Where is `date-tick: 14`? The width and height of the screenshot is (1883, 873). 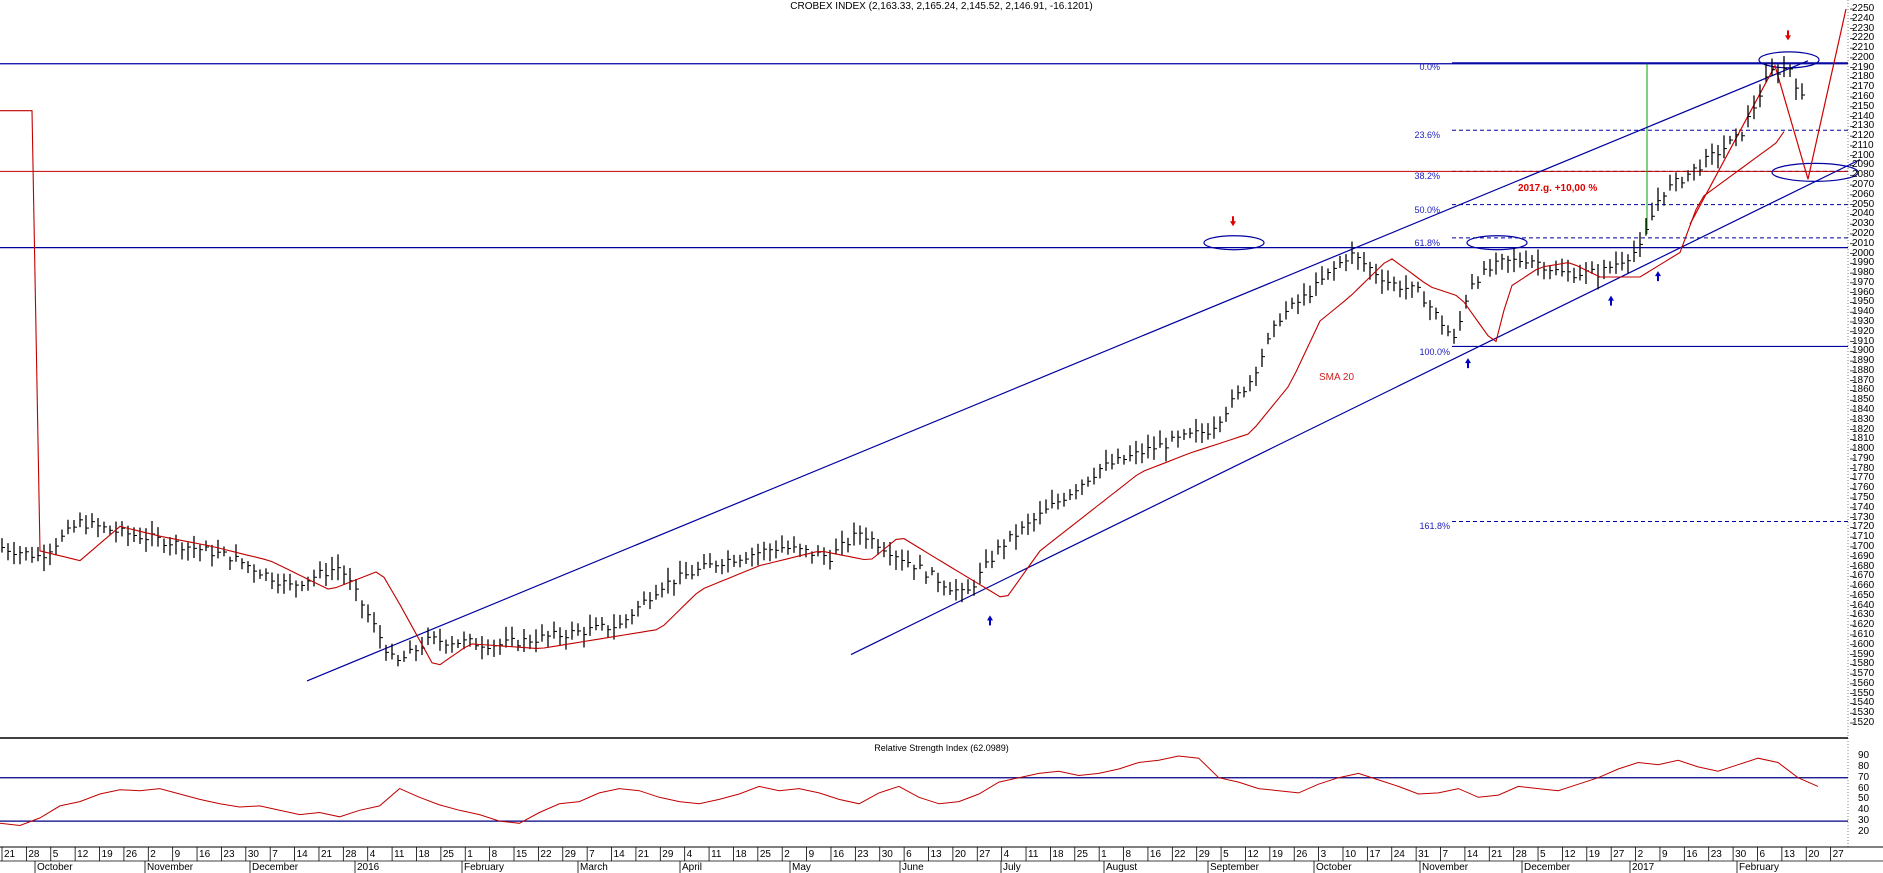 date-tick: 14 is located at coordinates (1472, 854).